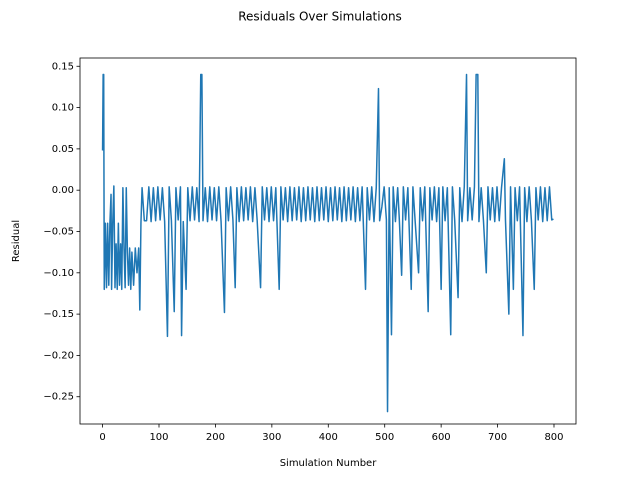  What do you see at coordinates (329, 463) in the screenshot?
I see `x-axis-label: Simulation Number` at bounding box center [329, 463].